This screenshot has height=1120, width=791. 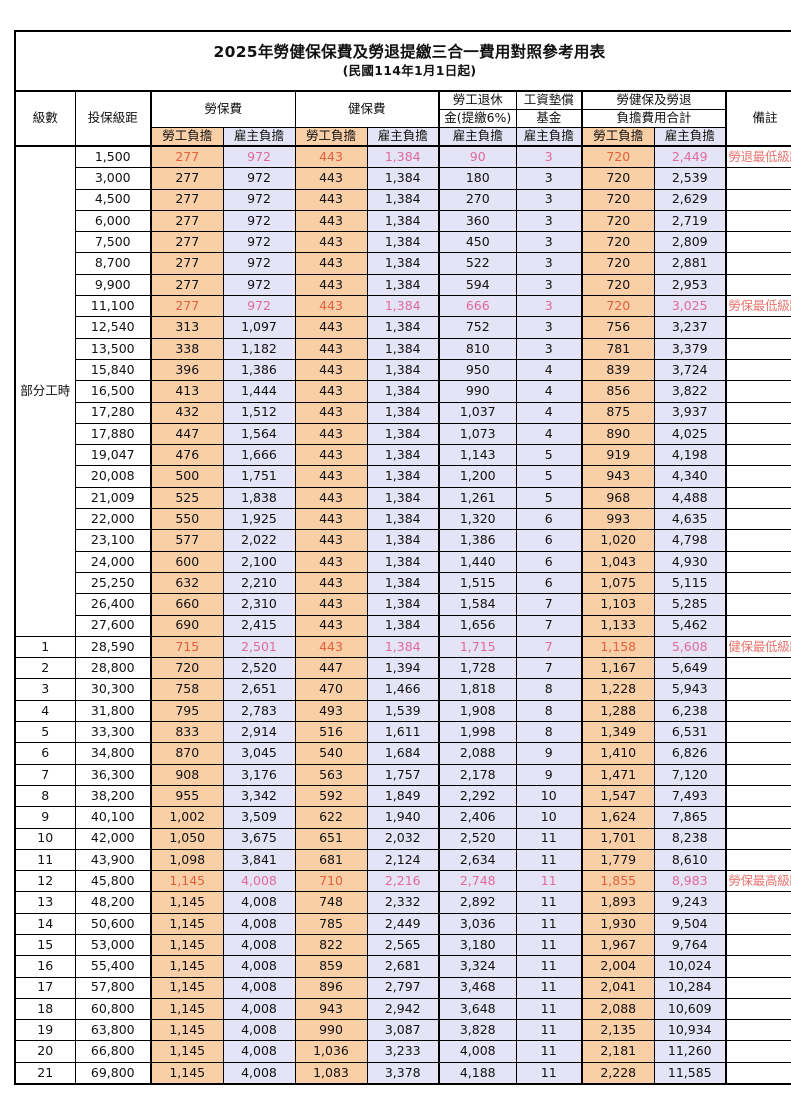 What do you see at coordinates (402, 711) in the screenshot?
I see `table-row: 4 31,800 795 2,783 493 1,539 1,908 8 1,288 6,238` at bounding box center [402, 711].